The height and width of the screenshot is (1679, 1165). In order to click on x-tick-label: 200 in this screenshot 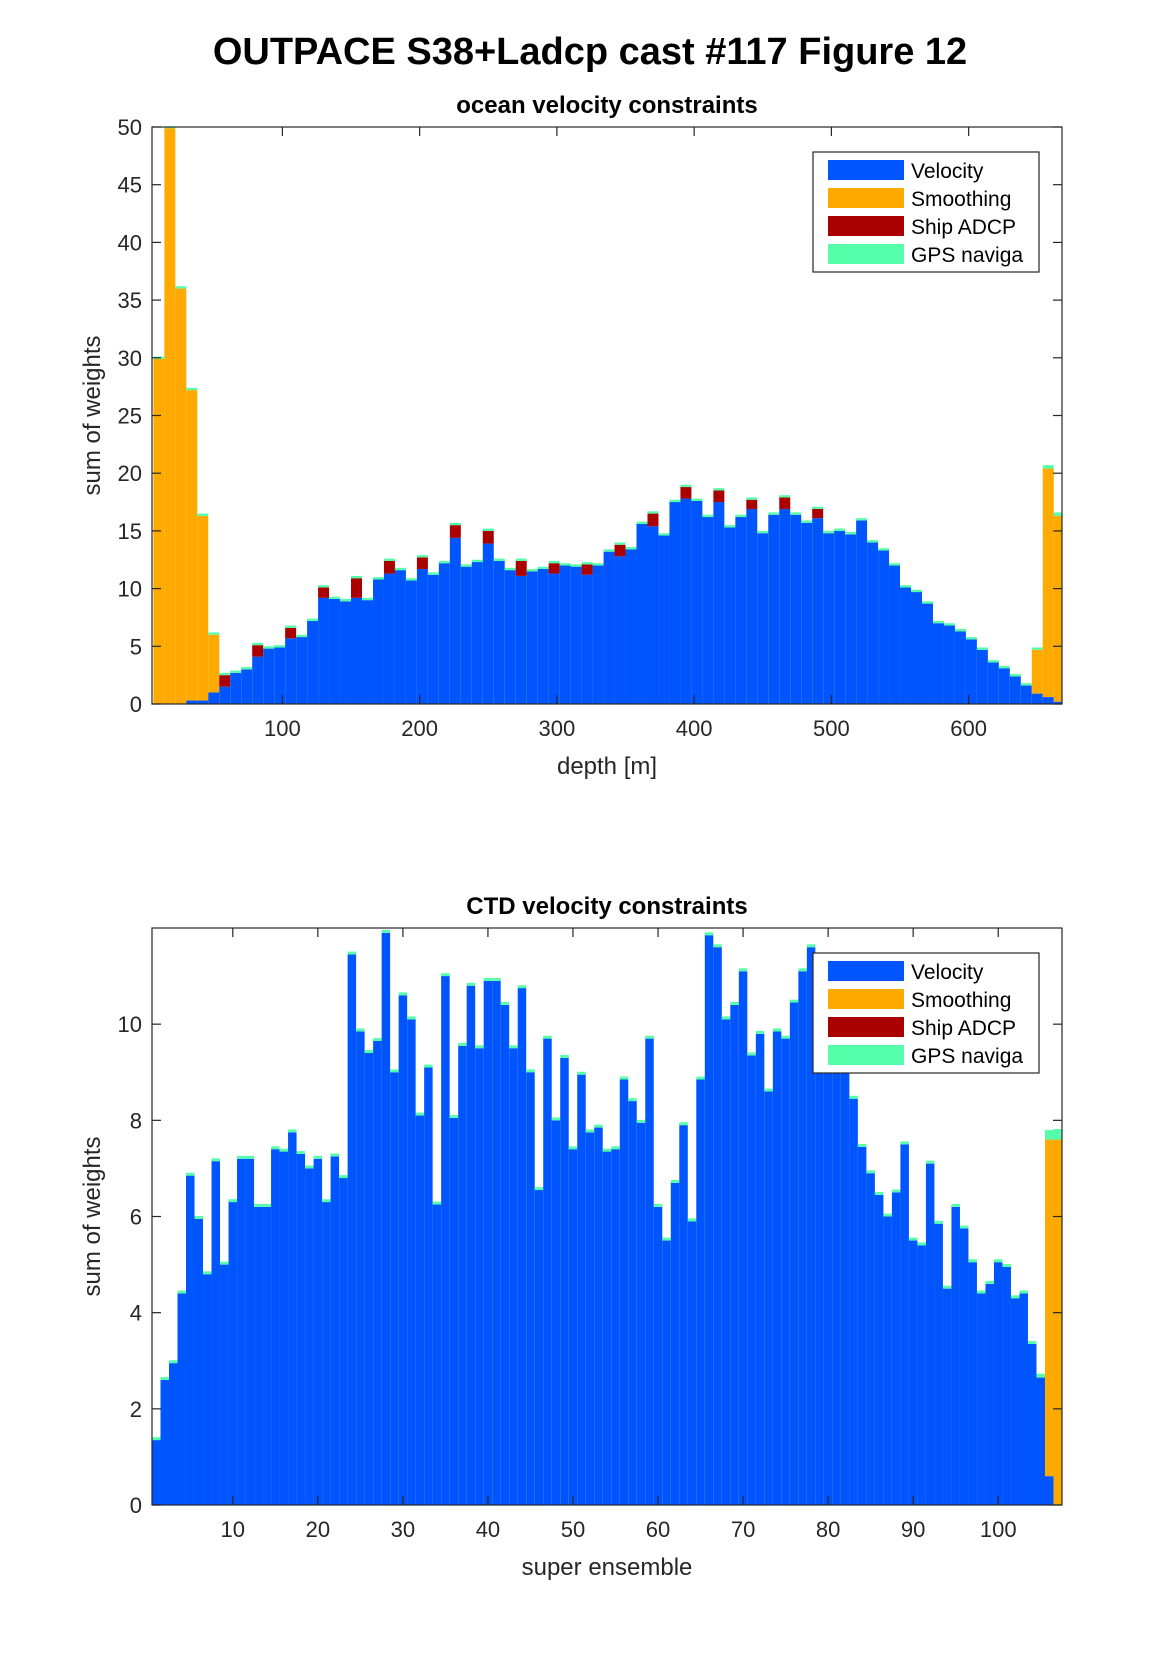, I will do `click(419, 728)`.